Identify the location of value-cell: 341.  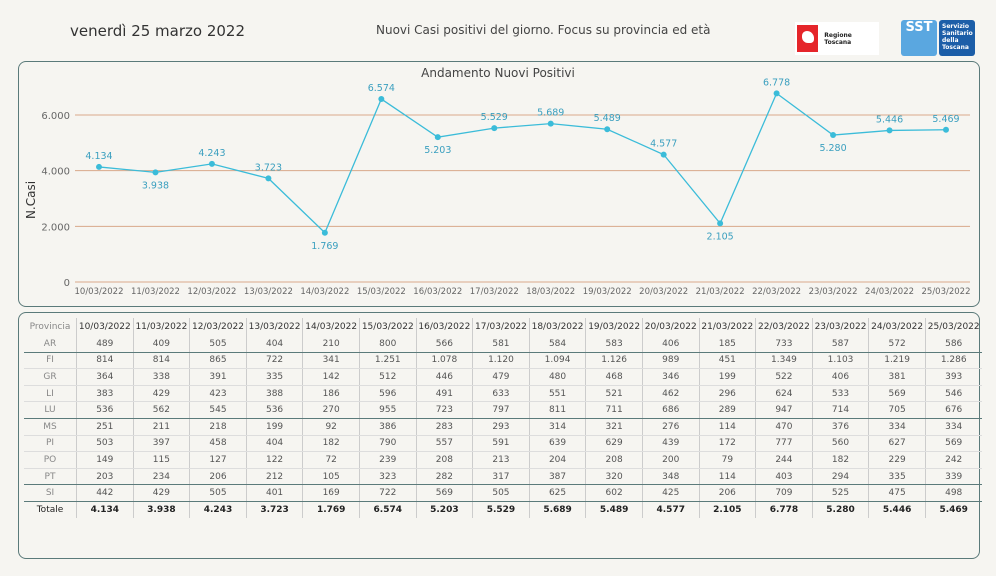
(331, 361).